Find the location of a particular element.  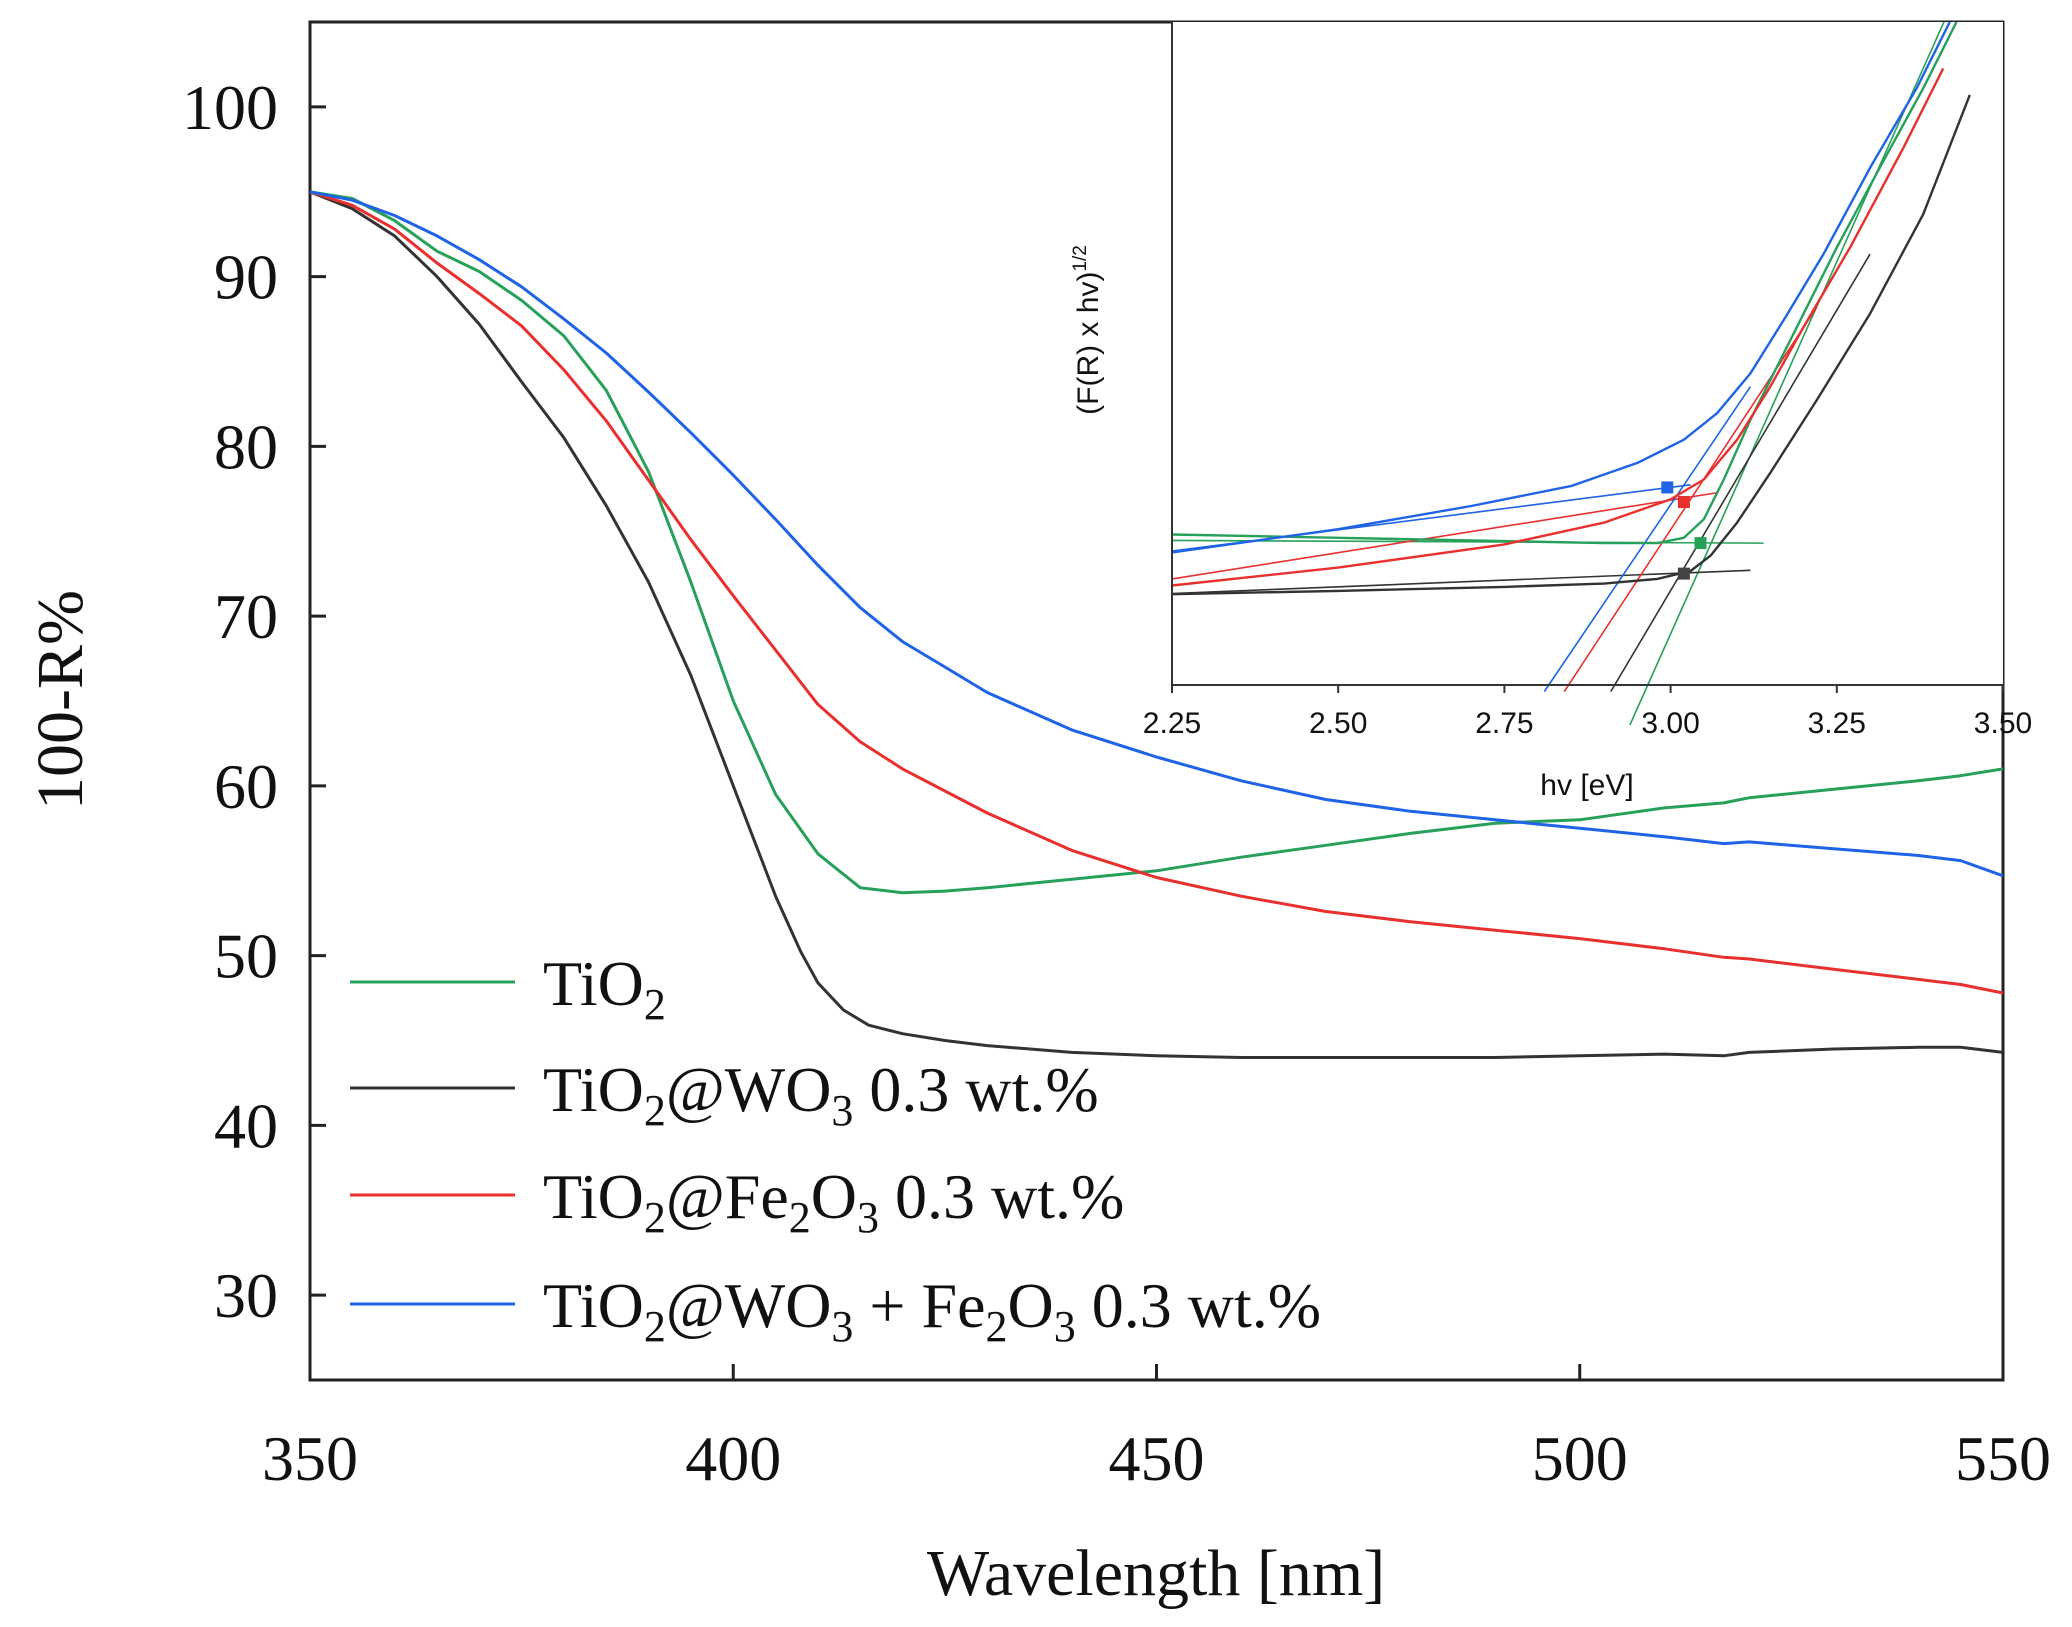

inset-tangent-tio2-wo3-fe2o3-0-3-wt is located at coordinates (1647, 539).